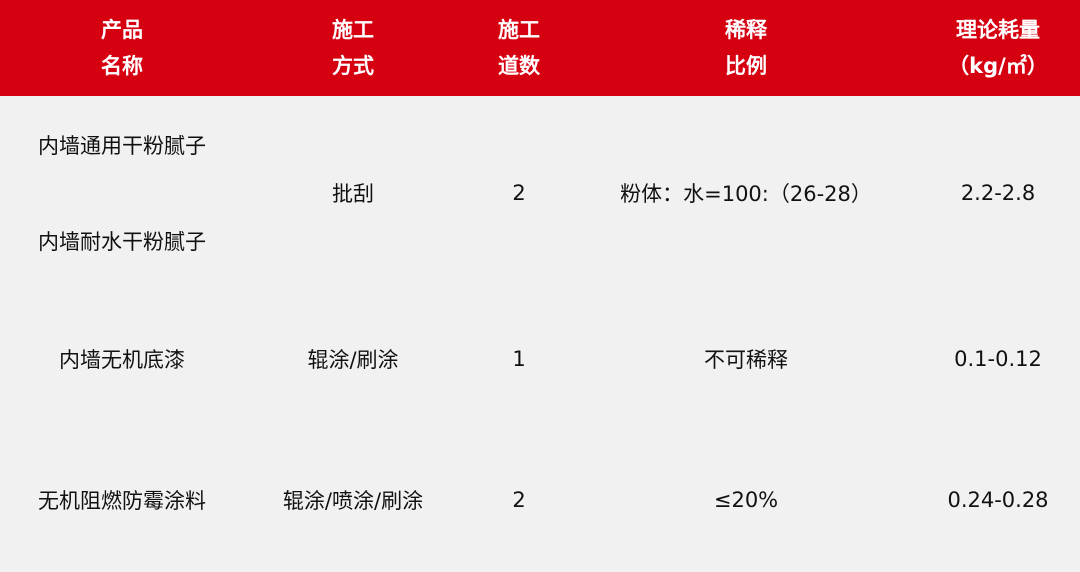  I want to click on product-cell: 内墙通用干粉腻子 内墙耐水干粉腻子, so click(122, 193).